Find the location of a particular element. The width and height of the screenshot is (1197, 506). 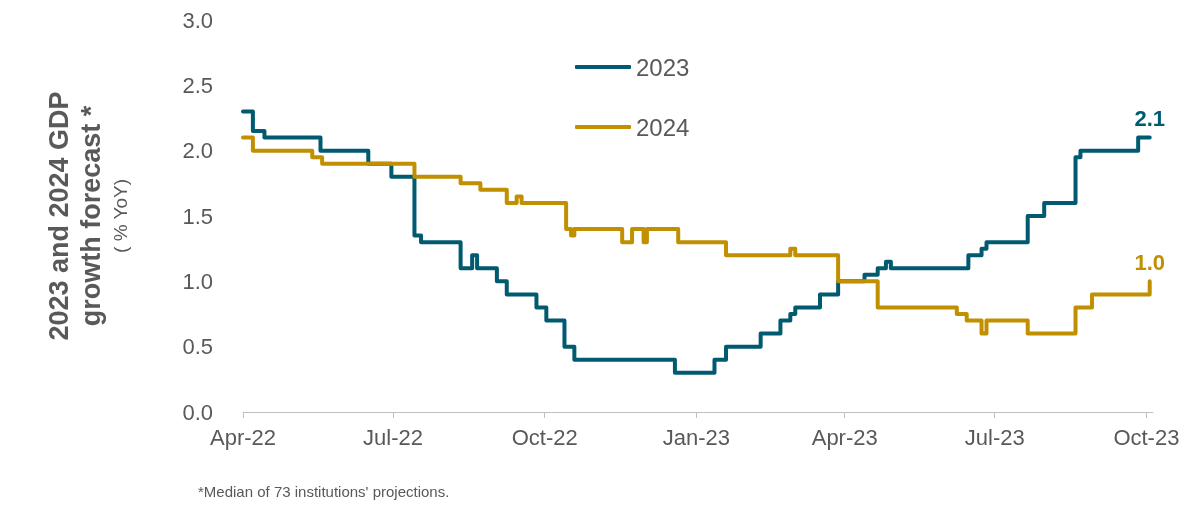

y-tick-label: 2.5 is located at coordinates (197, 85).